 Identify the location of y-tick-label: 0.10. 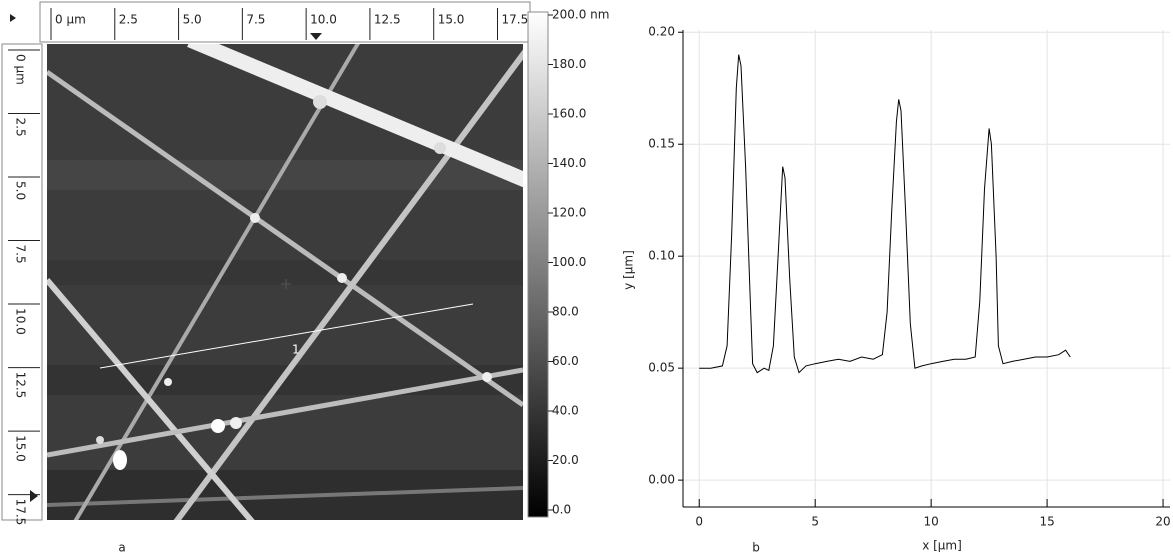
(661, 256).